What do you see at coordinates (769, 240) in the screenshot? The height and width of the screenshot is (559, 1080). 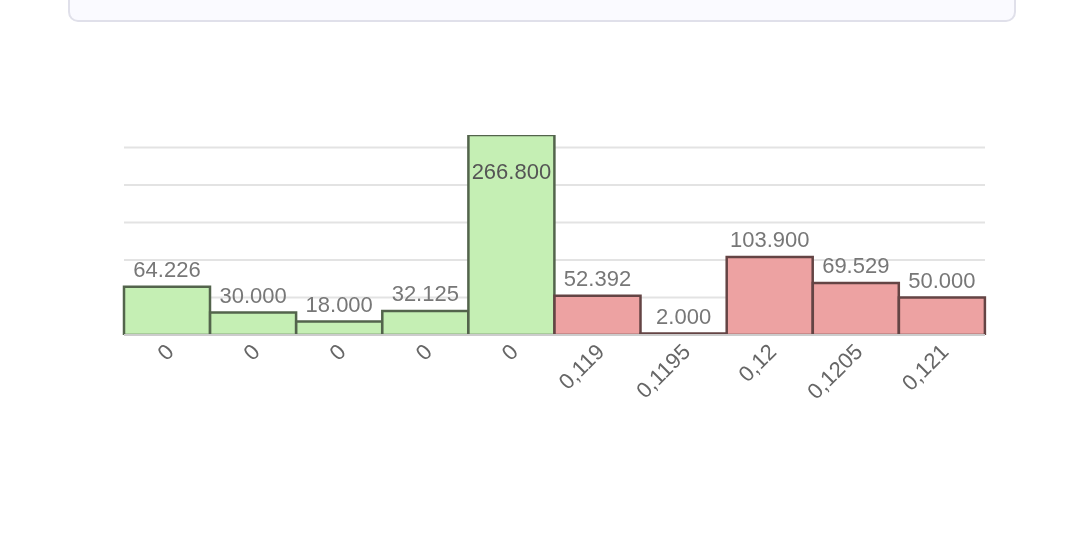 I see `data-label: 103.900` at bounding box center [769, 240].